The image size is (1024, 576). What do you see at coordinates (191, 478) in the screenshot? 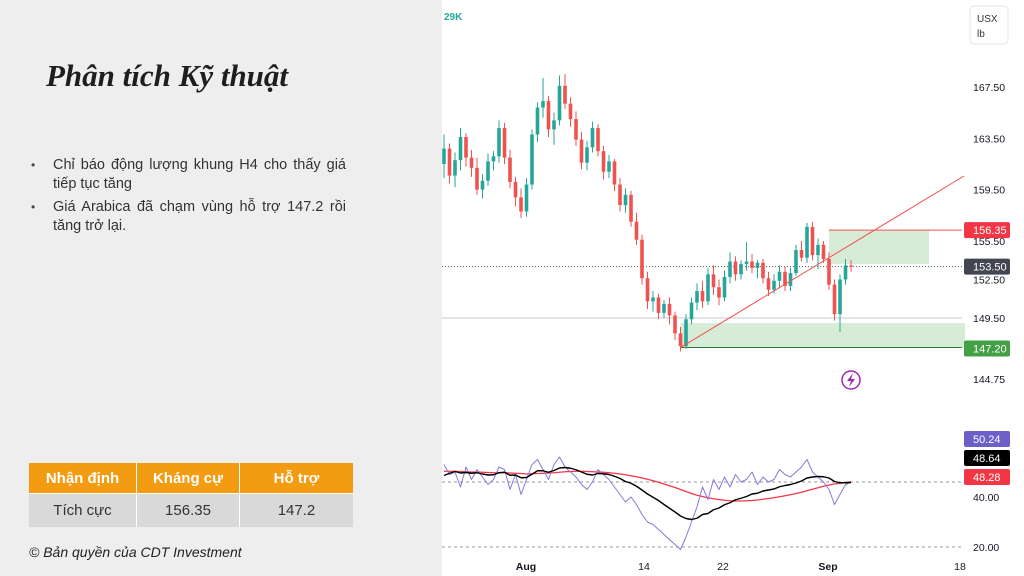
I see `table-header-row: Nhận định Kháng cự Hỗ trợ` at bounding box center [191, 478].